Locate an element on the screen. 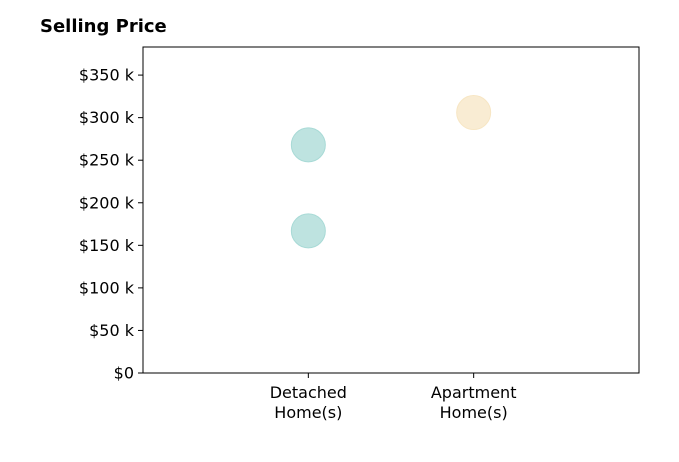  y-tick-label: $50 k is located at coordinates (112, 330).